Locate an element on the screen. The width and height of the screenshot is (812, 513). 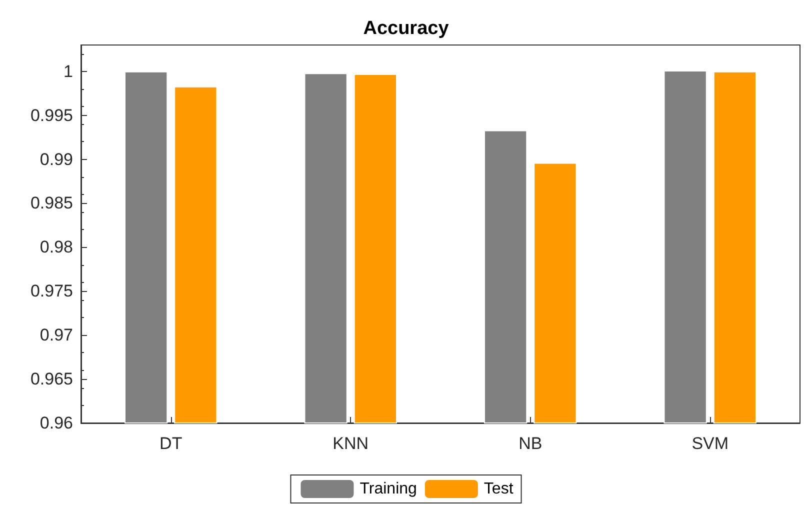
y-tick-label: 1 is located at coordinates (68, 71).